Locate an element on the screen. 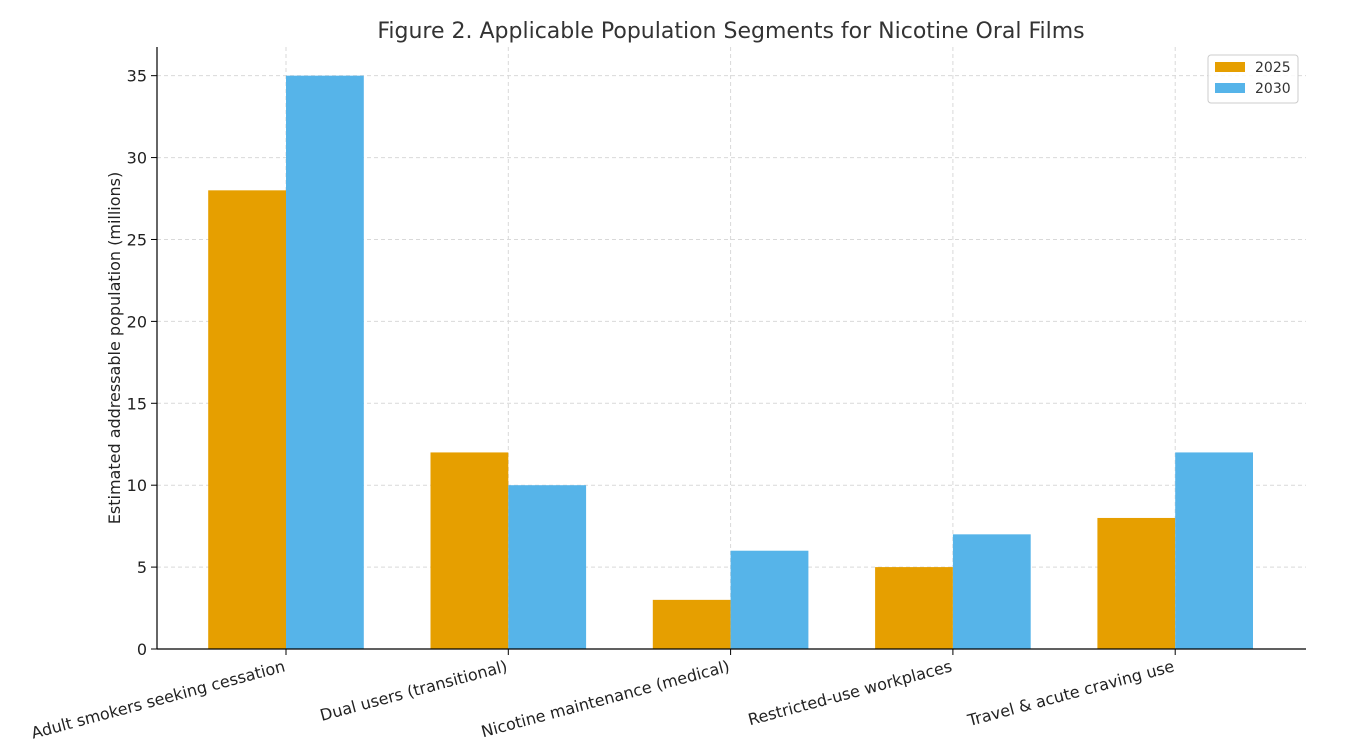  x-tick-label: Restricted-use workplaces is located at coordinates (850, 693).